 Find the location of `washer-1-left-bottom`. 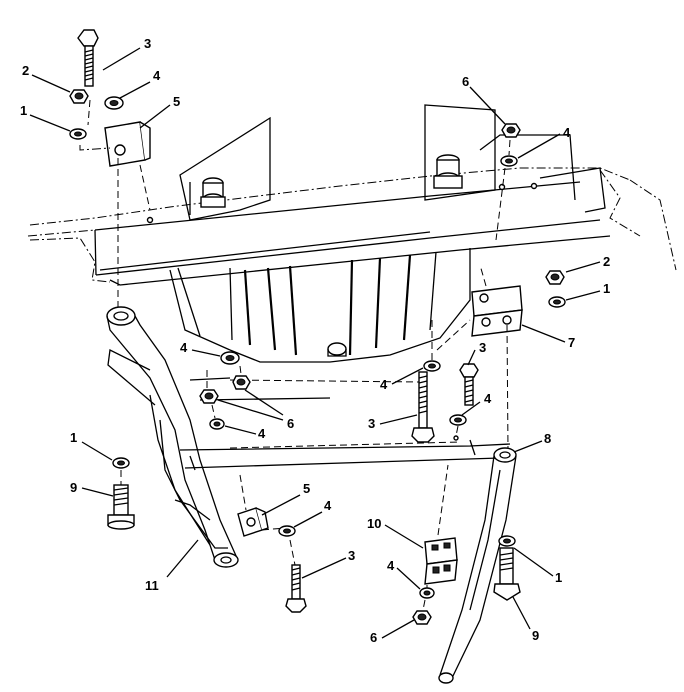

washer-1-left-bottom is located at coordinates (121, 463).